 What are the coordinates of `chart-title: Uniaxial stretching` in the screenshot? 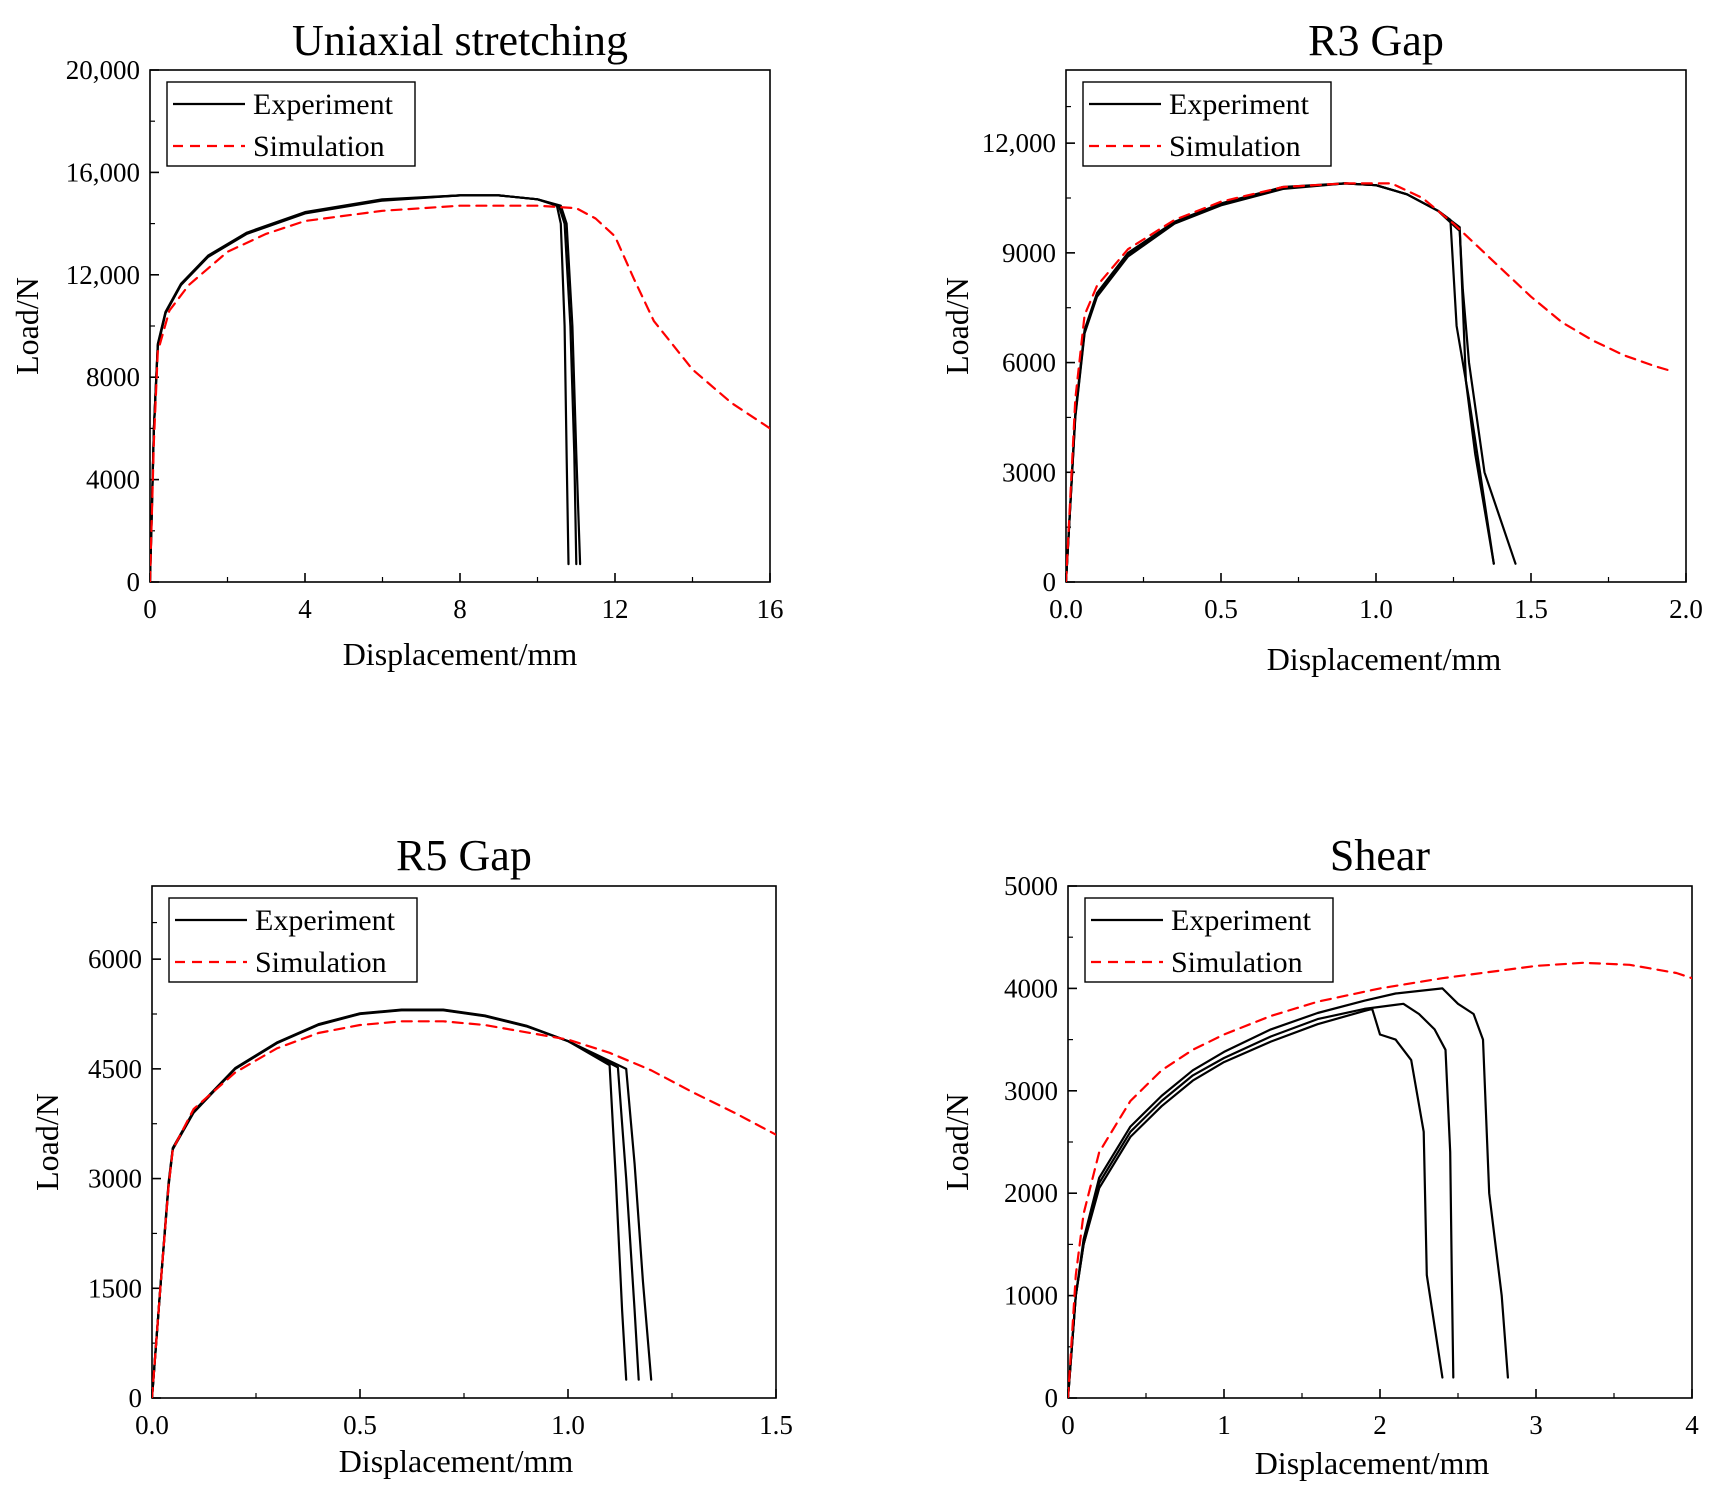 It's located at (460, 40).